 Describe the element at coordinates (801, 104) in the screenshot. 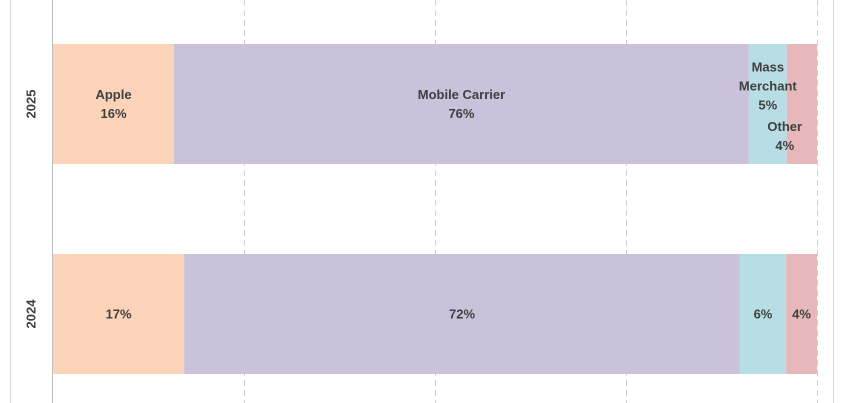

I see `bar-segment-other-2025` at that location.